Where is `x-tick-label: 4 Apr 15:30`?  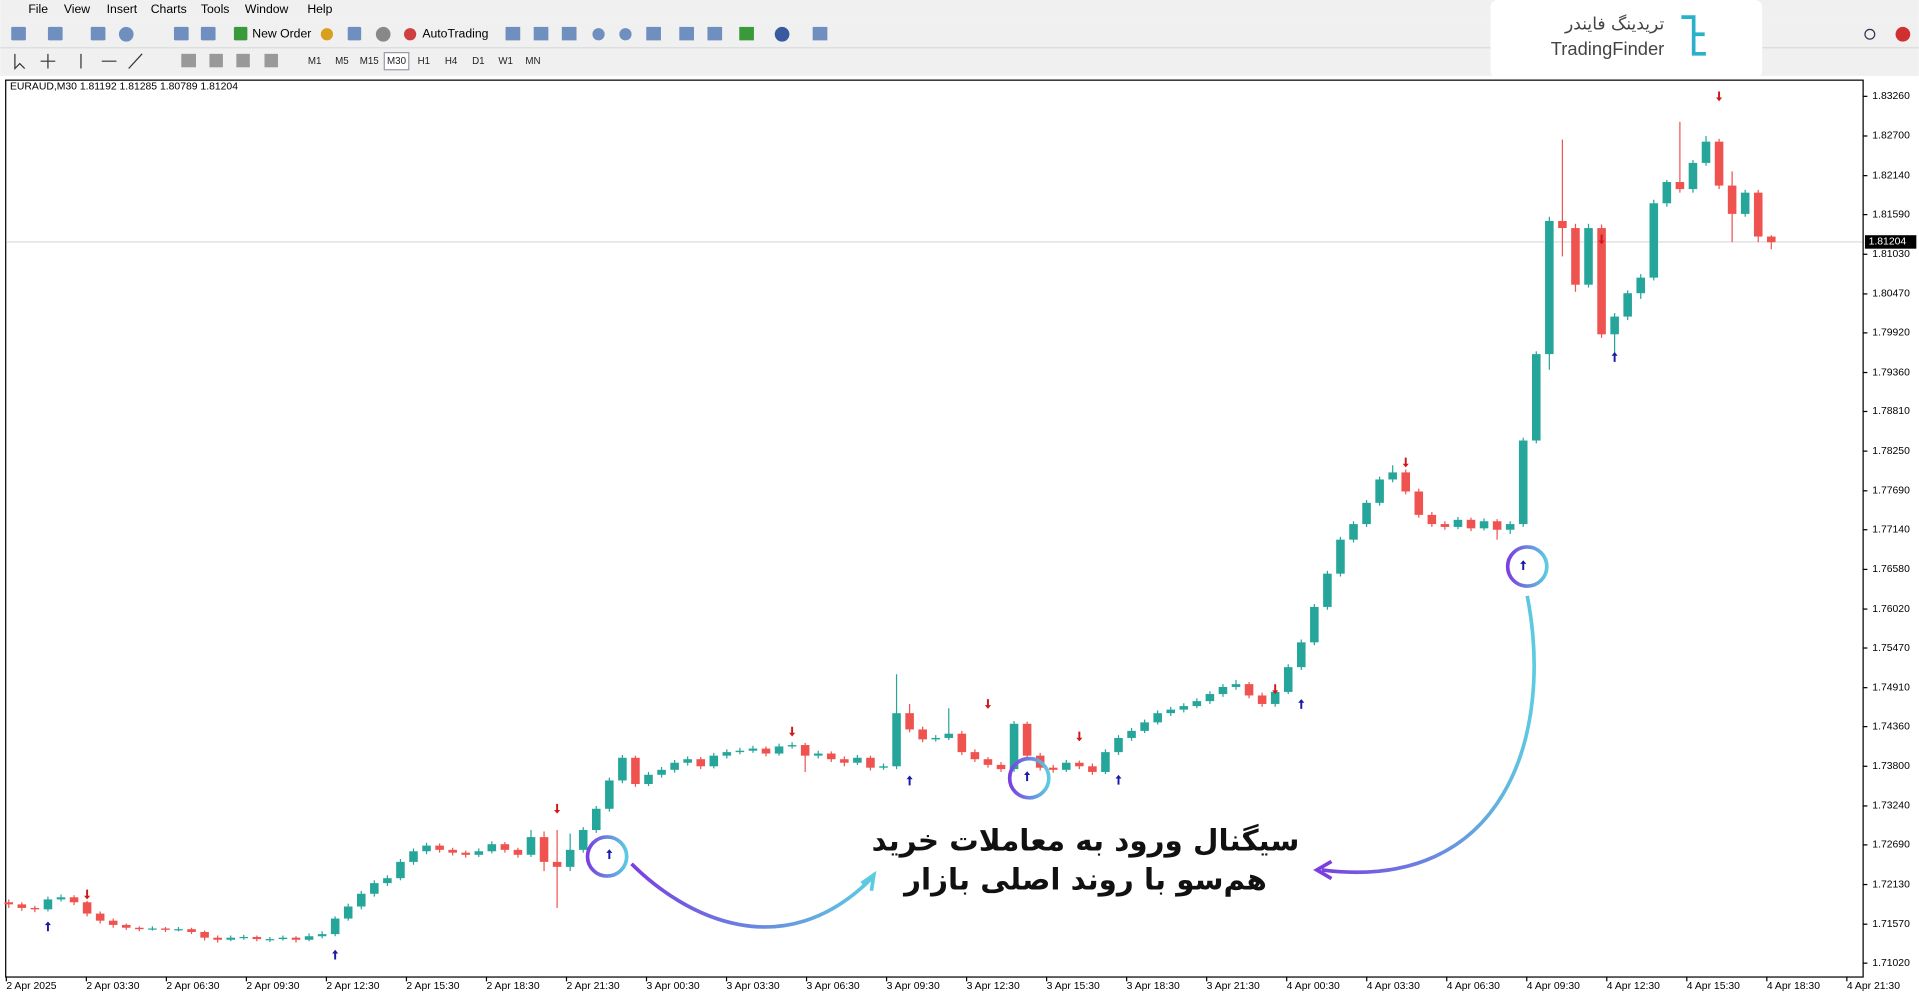 x-tick-label: 4 Apr 15:30 is located at coordinates (1713, 986).